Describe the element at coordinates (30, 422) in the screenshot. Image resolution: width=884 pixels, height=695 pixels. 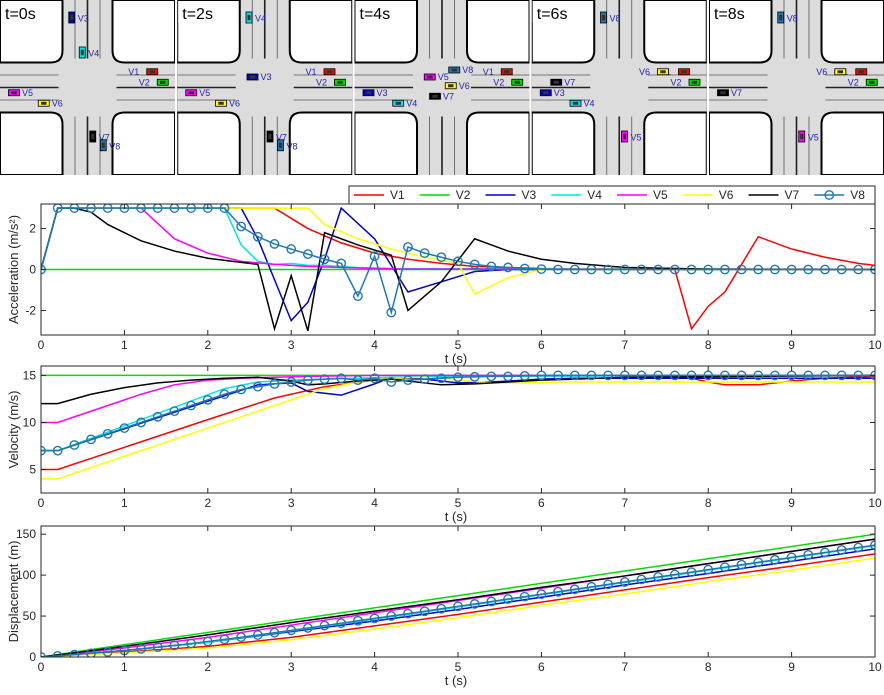
I see `y-tick-label: 10` at that location.